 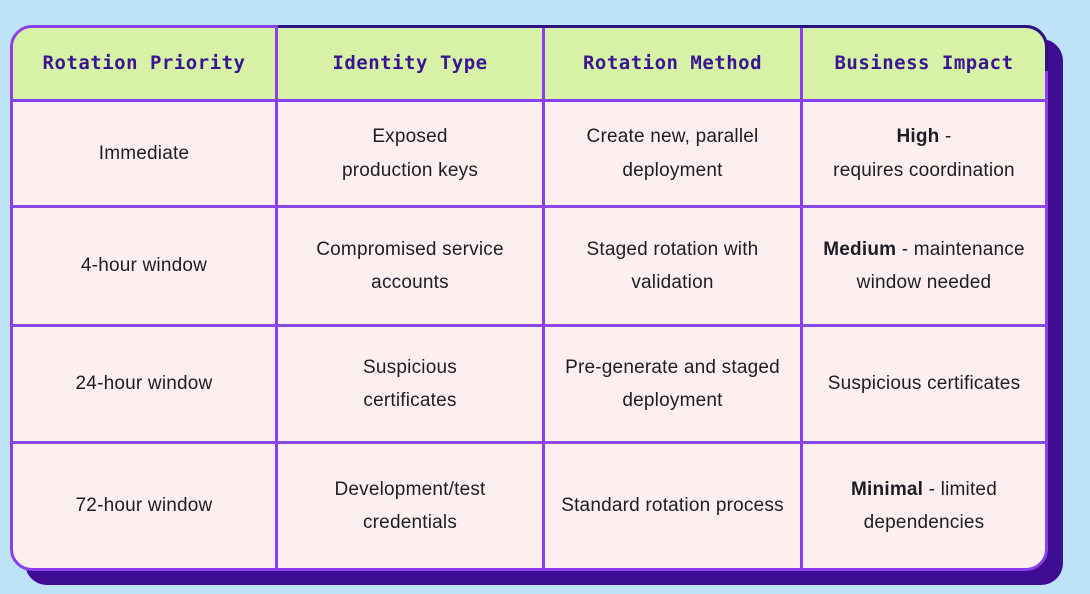 What do you see at coordinates (145, 155) in the screenshot?
I see `cell-priority-immediate: Immediate` at bounding box center [145, 155].